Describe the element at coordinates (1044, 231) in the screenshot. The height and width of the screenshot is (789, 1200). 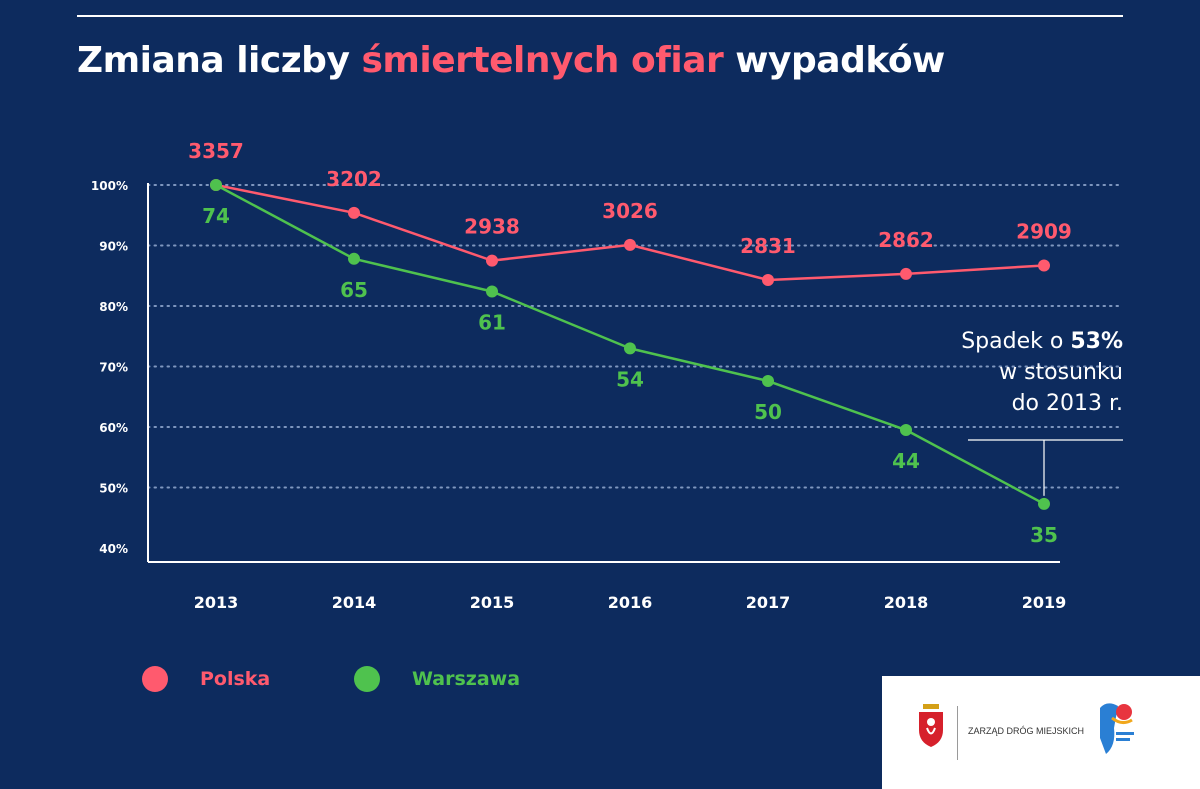
I see `data-label-polska: 2909` at that location.